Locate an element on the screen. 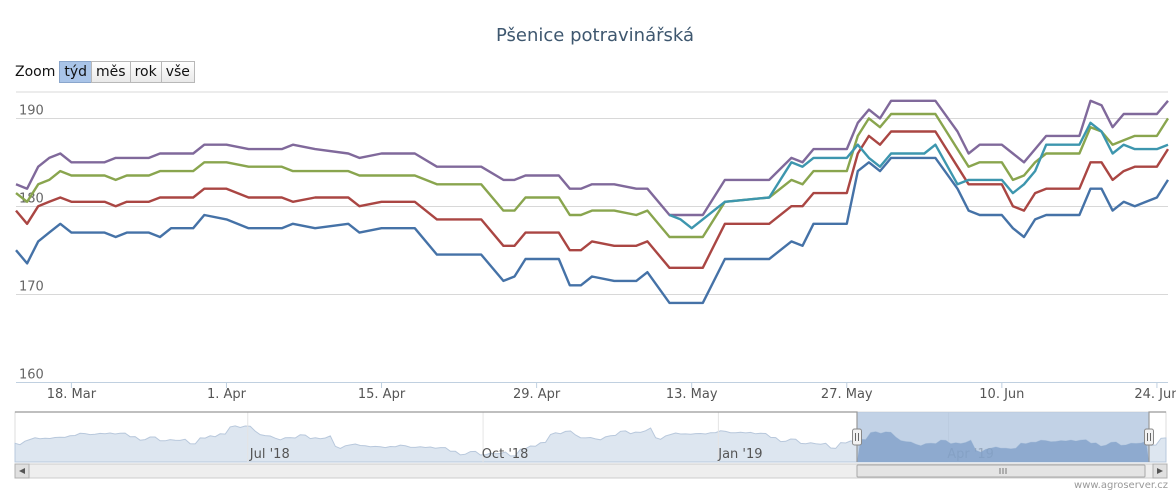  navigator-label: Jan '19 is located at coordinates (739, 454).